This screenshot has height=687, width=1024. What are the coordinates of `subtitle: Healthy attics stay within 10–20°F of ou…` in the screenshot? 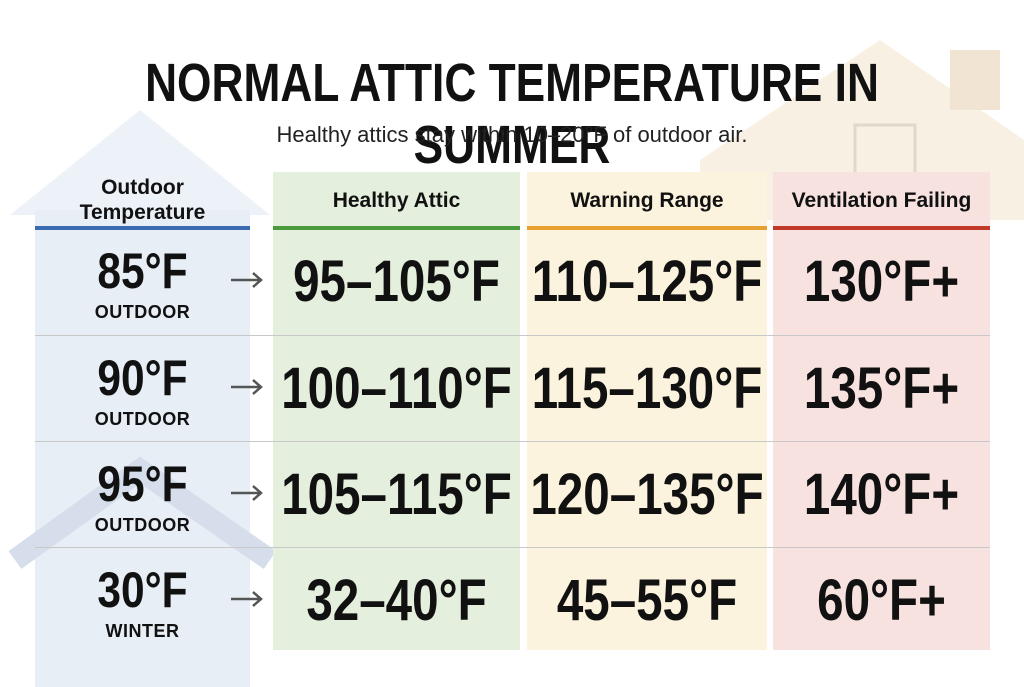 It's located at (512, 134).